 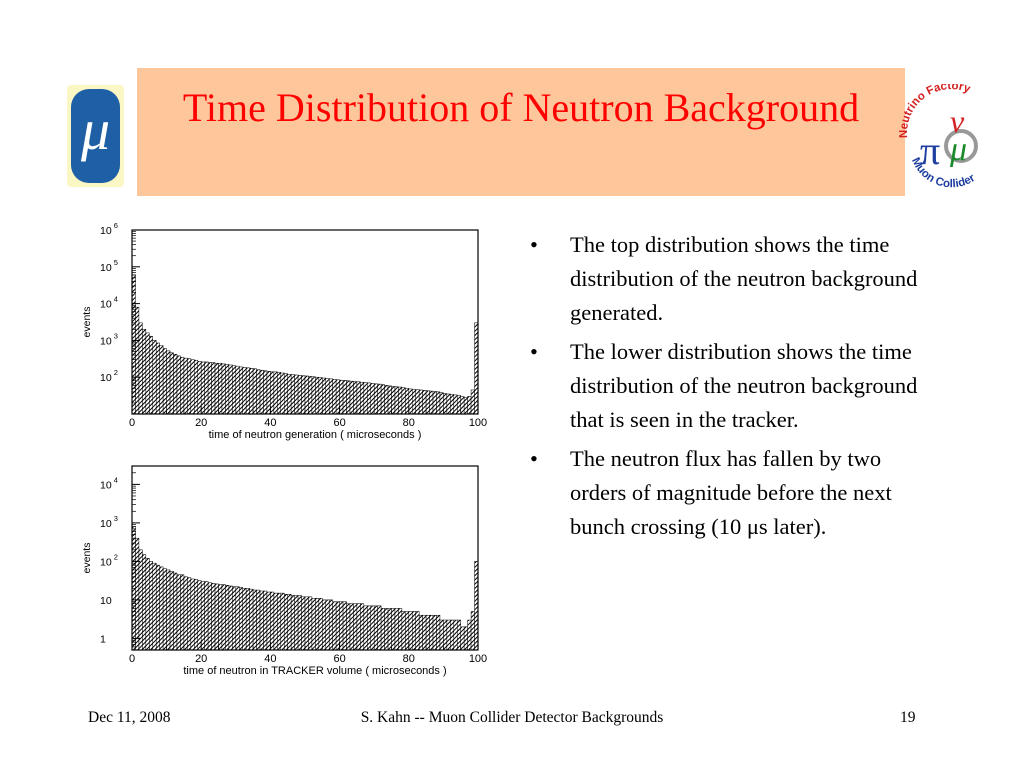 I want to click on mu-logo-pill, so click(x=95, y=136).